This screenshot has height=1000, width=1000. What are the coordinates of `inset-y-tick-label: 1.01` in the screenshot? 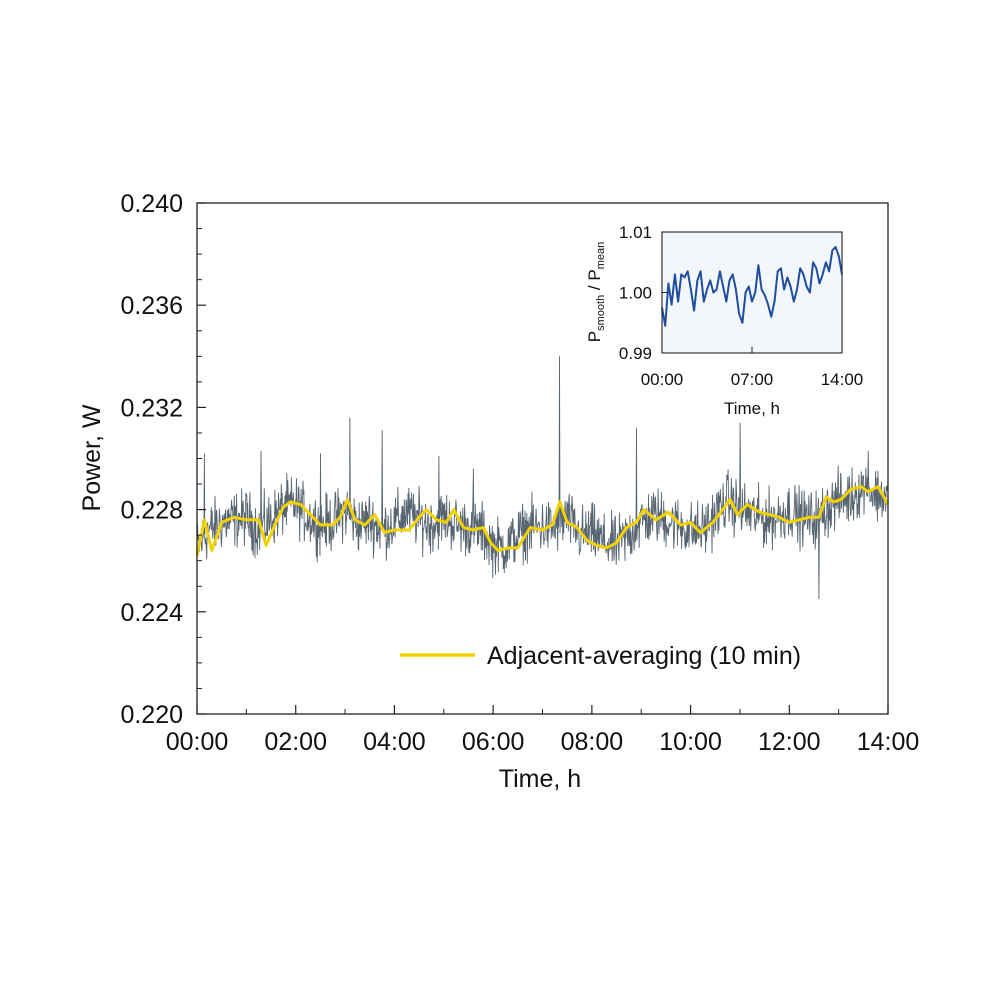 It's located at (635, 232).